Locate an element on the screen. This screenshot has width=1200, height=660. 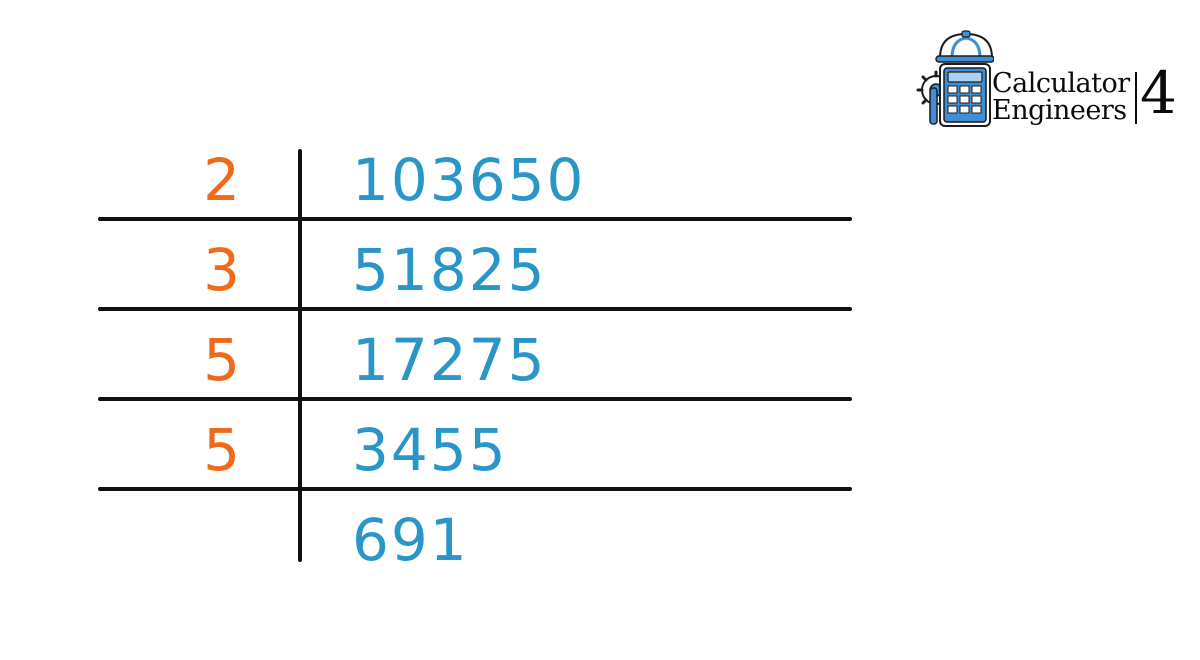
logo-line-engineers: Engineers is located at coordinates (1059, 110).